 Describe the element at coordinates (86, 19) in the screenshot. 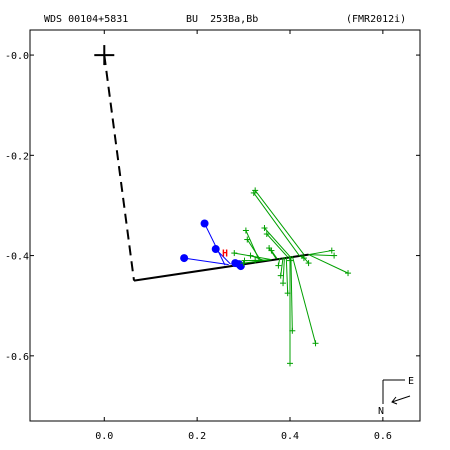

I see `header-wds: WDS 00104+5831` at that location.